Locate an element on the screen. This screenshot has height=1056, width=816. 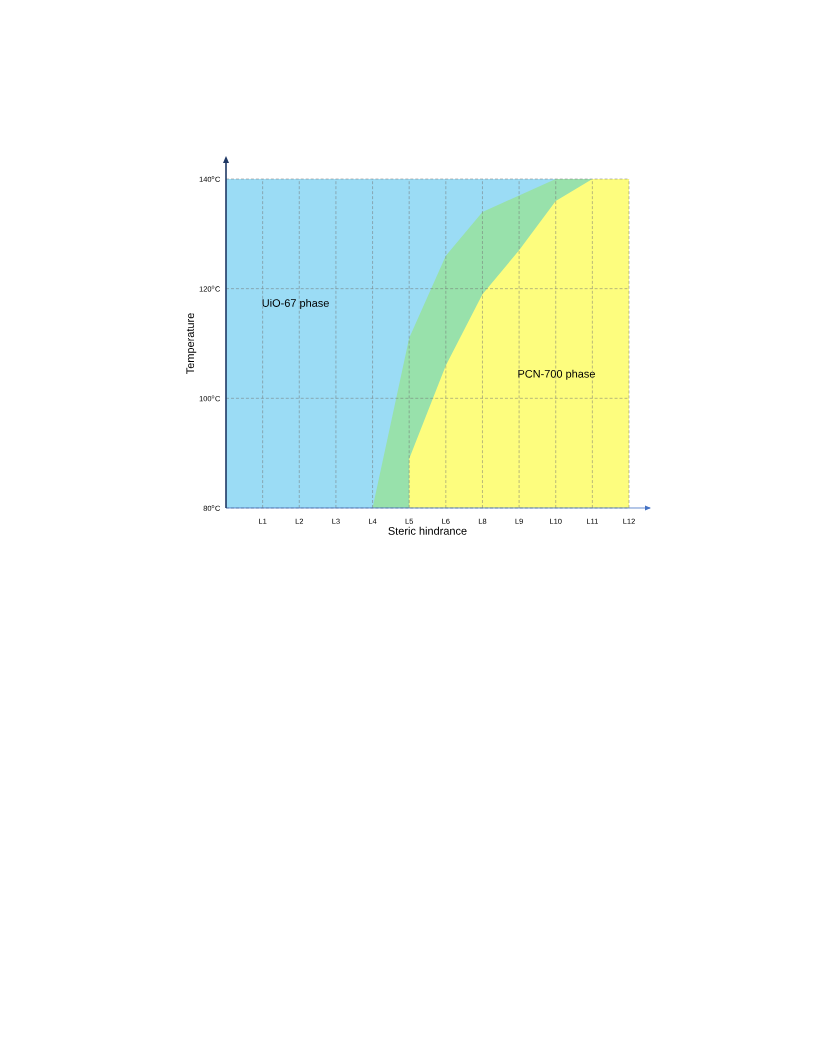
annotation: PCN-700 phase is located at coordinates (556, 374).